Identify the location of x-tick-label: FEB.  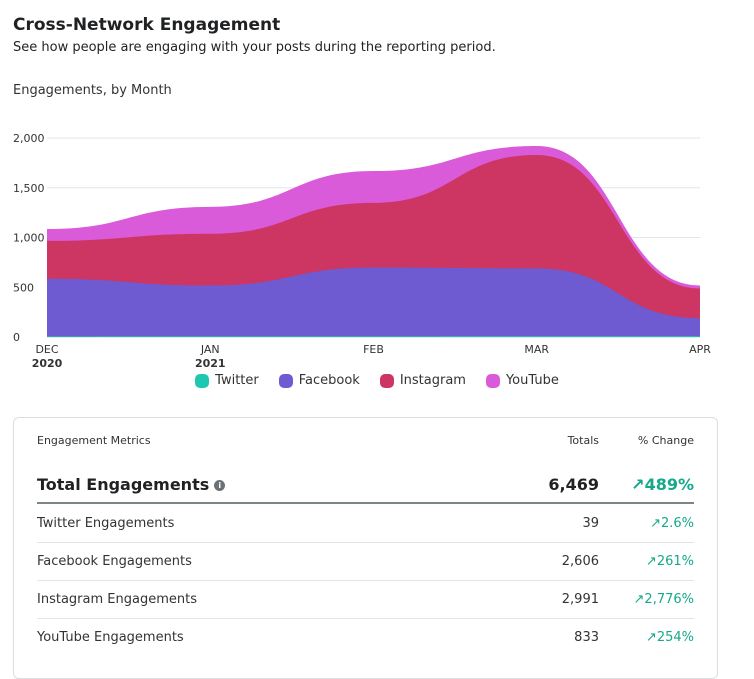
(373, 349).